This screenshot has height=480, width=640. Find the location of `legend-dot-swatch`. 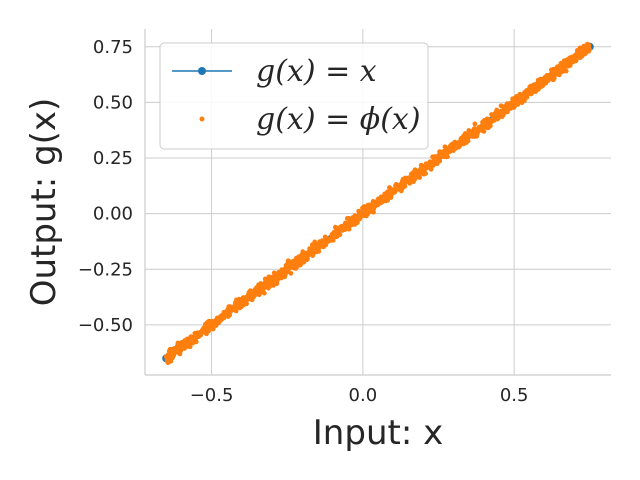

legend-dot-swatch is located at coordinates (202, 119).